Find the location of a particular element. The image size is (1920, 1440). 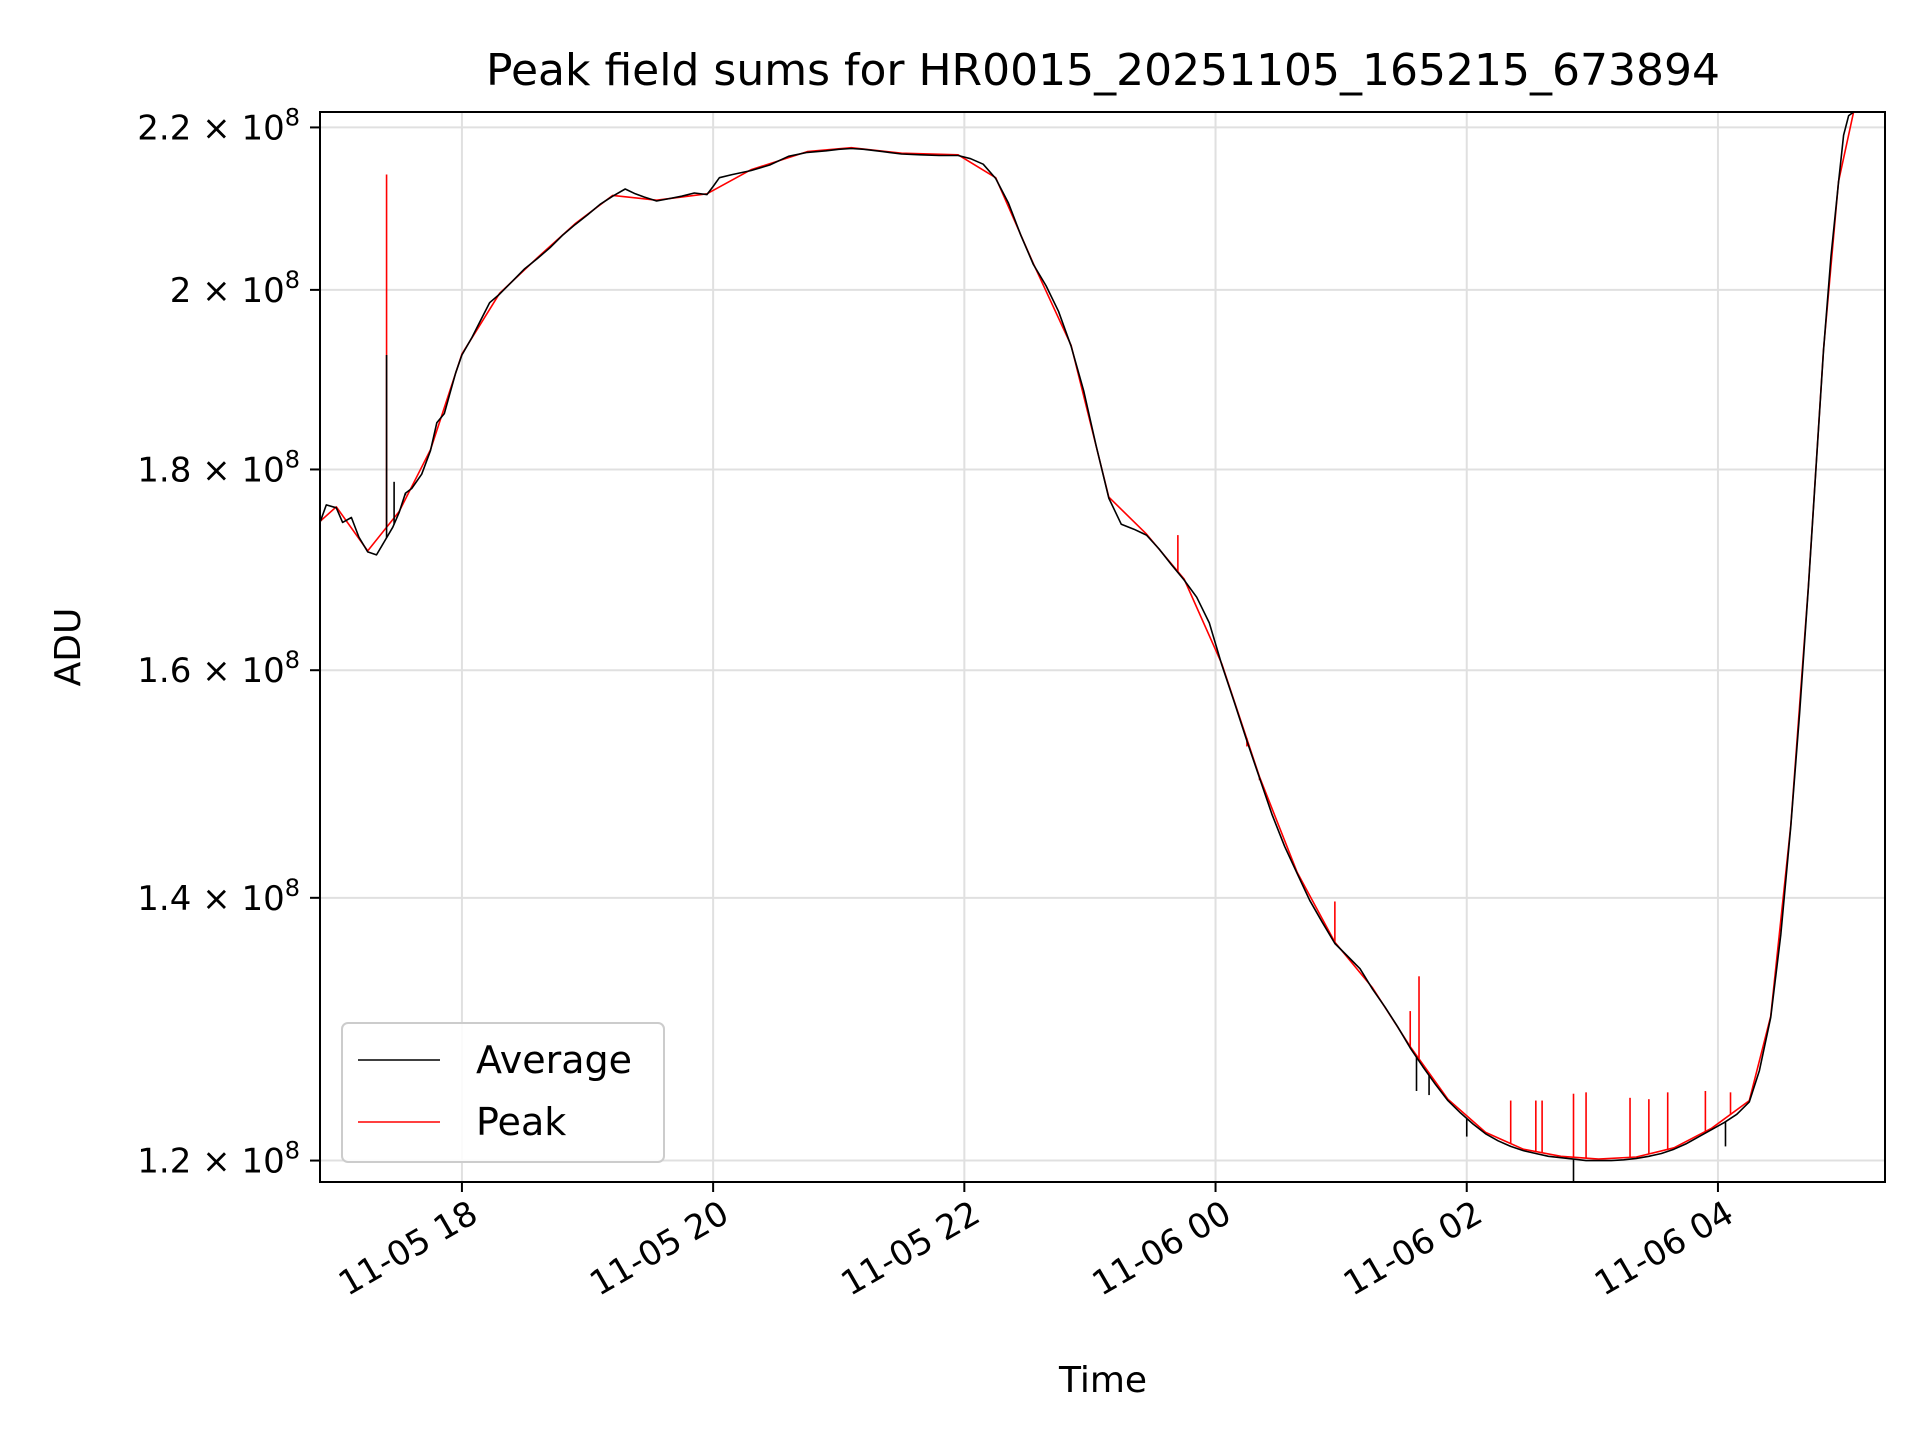

y-tick-label: 1.6 × 108 is located at coordinates (218, 668).